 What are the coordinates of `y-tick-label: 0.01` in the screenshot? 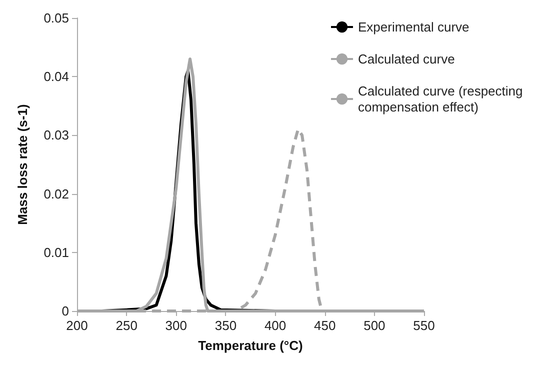 It's located at (56, 252).